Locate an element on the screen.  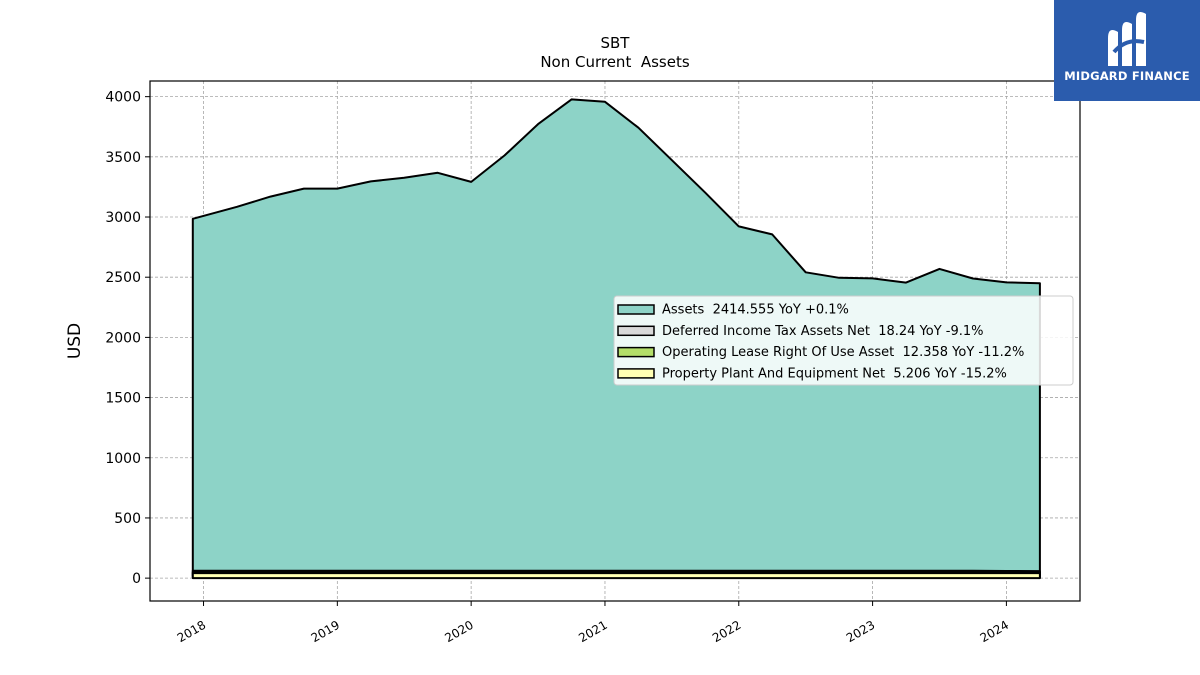
x-tick-label: 2024 is located at coordinates (994, 631).